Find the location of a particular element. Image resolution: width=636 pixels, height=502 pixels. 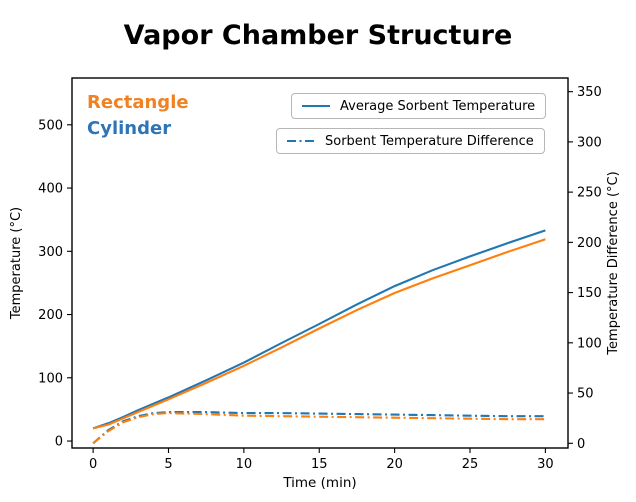

dashdot-line-sample-icon is located at coordinates (301, 141).